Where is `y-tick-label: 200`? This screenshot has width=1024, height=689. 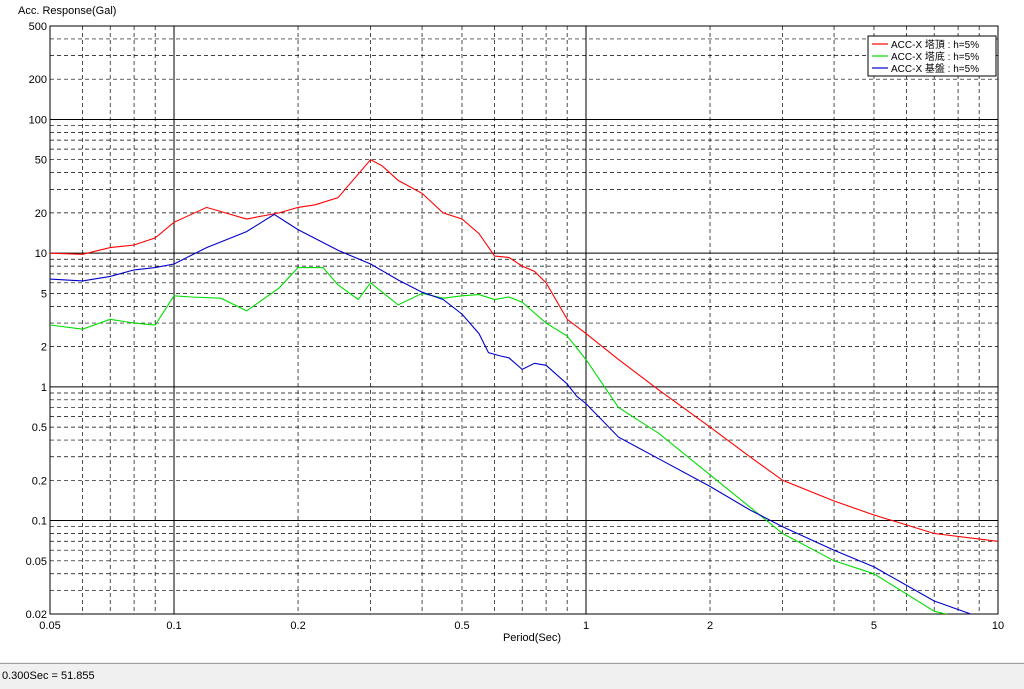 y-tick-label: 200 is located at coordinates (38, 80).